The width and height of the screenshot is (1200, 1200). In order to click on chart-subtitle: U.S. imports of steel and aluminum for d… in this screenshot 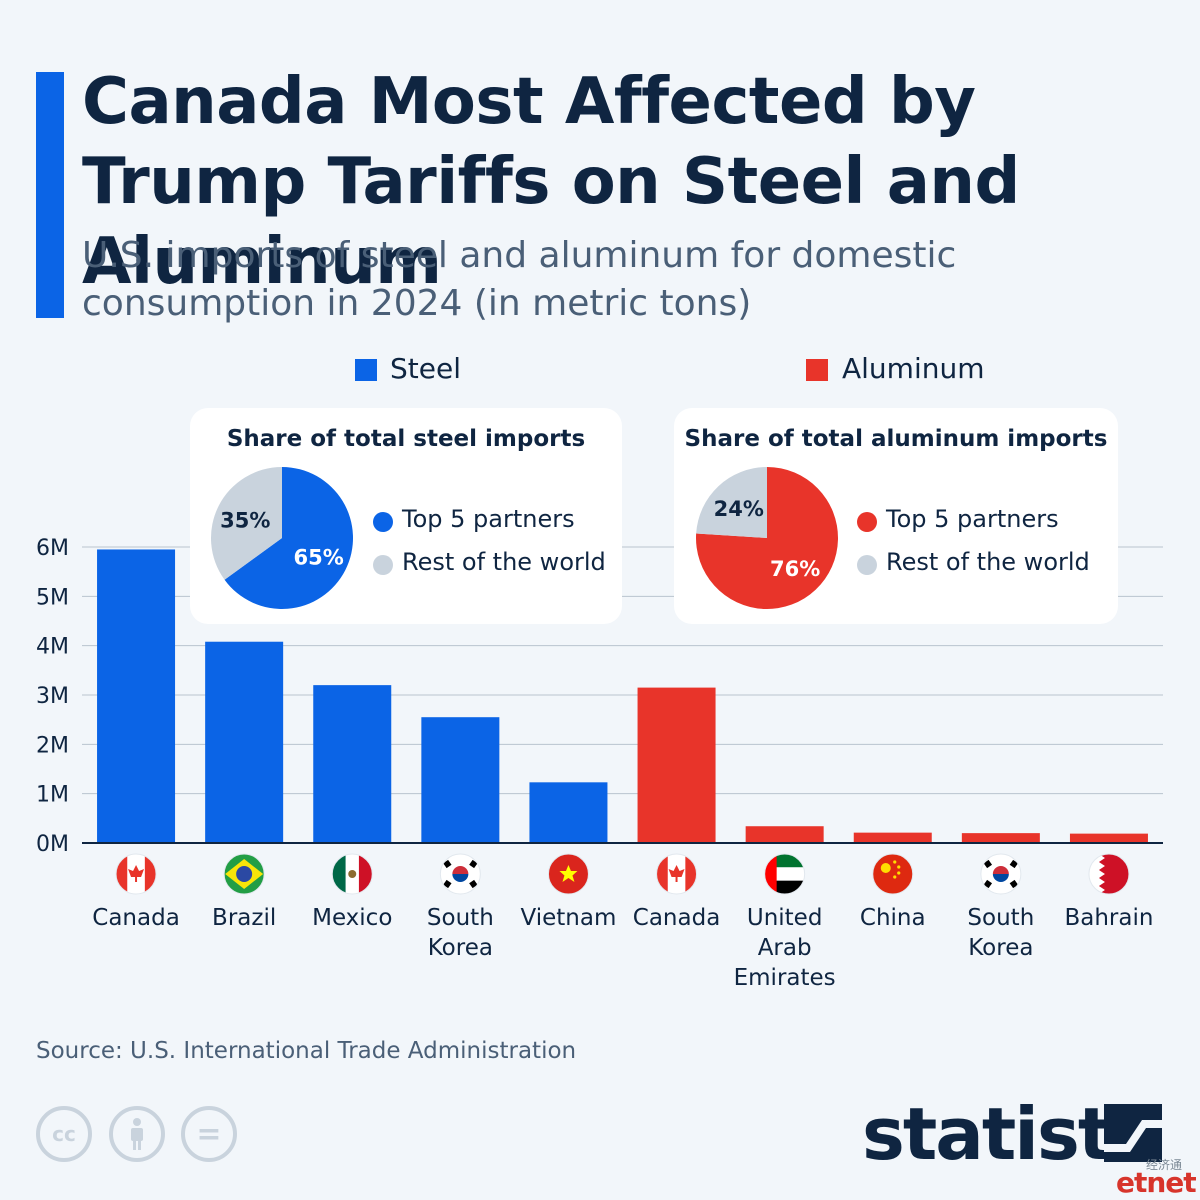, I will do `click(519, 279)`.